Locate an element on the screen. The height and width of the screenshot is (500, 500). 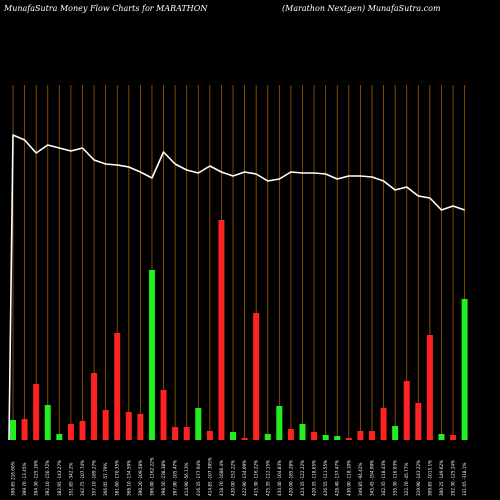
x-tick-label: 426.55 -111.55% is located at coordinates (325, 478).